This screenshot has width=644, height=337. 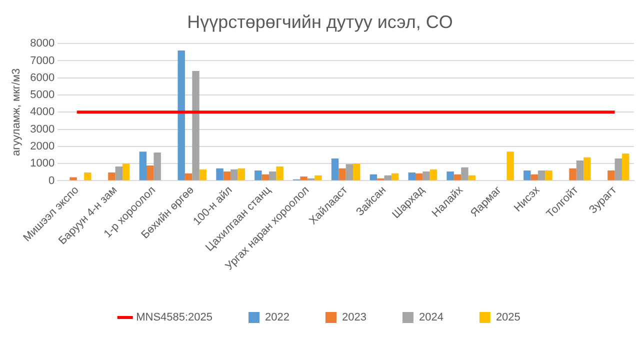 What do you see at coordinates (431, 318) in the screenshot?
I see `legend-label: 2024` at bounding box center [431, 318].